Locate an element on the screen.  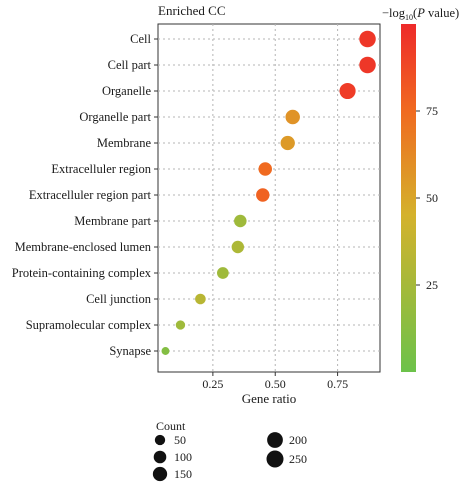
size-legend-label: 100 is located at coordinates (183, 457).